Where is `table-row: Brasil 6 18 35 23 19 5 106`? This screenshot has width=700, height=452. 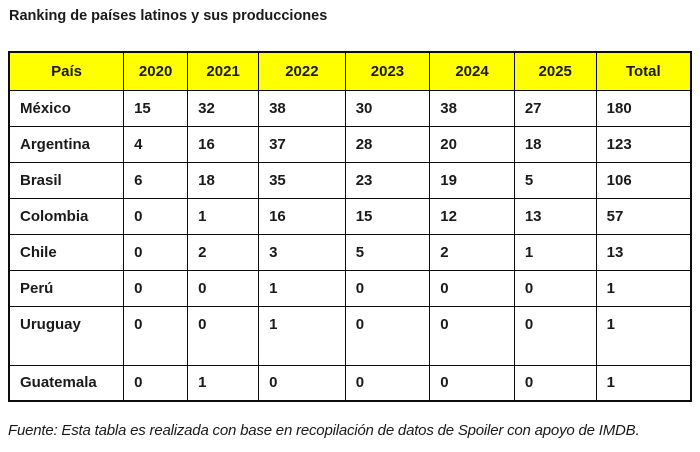 table-row: Brasil 6 18 35 23 19 5 106 is located at coordinates (350, 180).